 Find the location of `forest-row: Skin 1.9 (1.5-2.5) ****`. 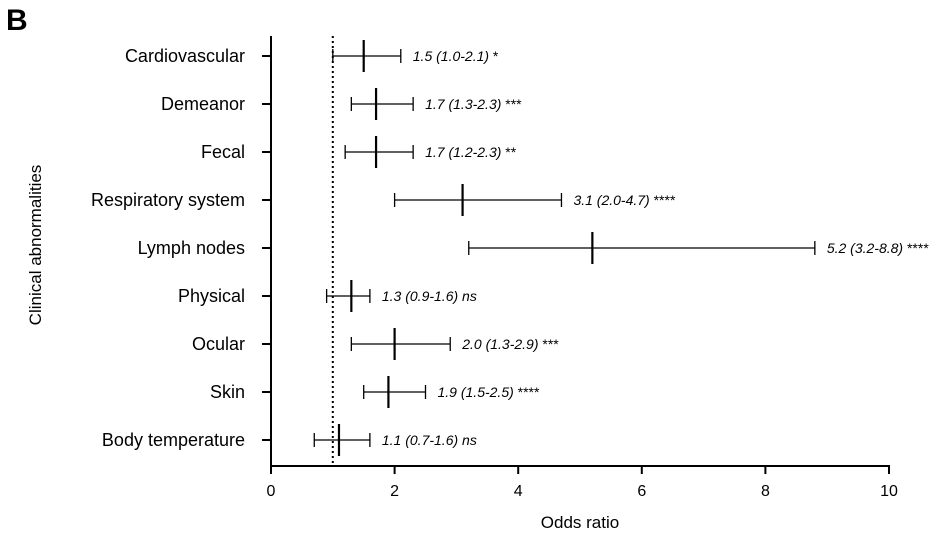

forest-row: Skin 1.9 (1.5-2.5) **** is located at coordinates (375, 392).